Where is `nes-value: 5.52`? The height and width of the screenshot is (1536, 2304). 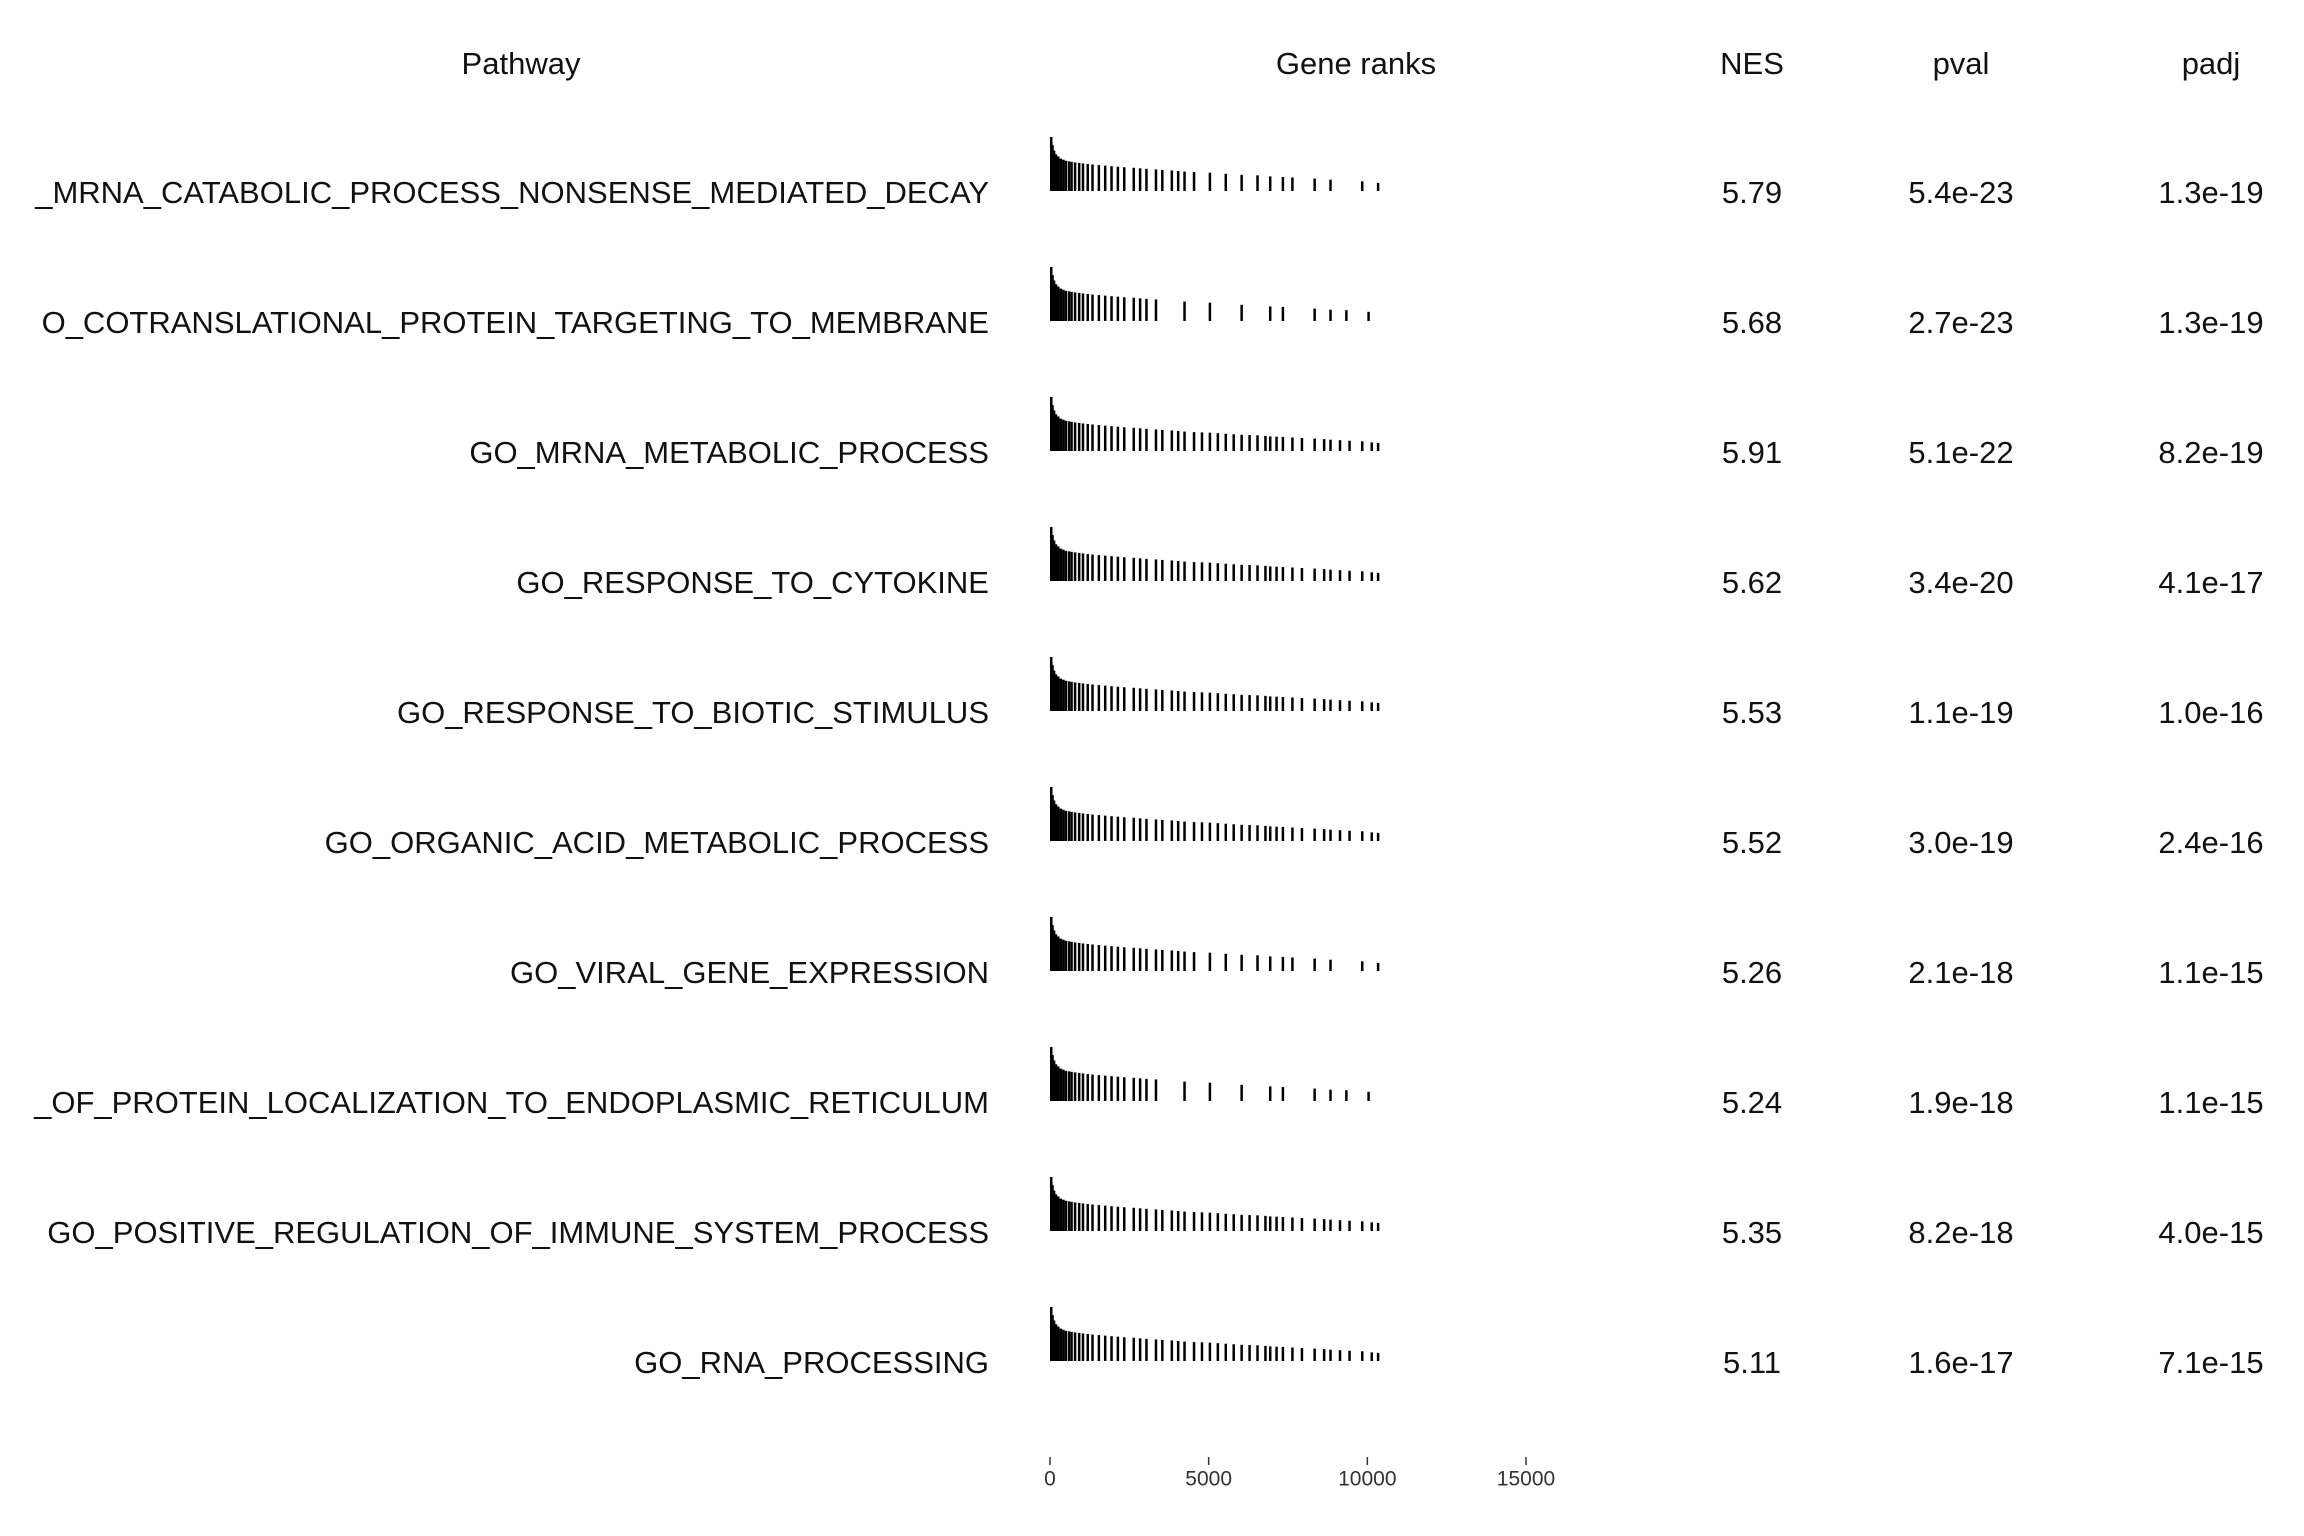
nes-value: 5.52 is located at coordinates (1752, 842).